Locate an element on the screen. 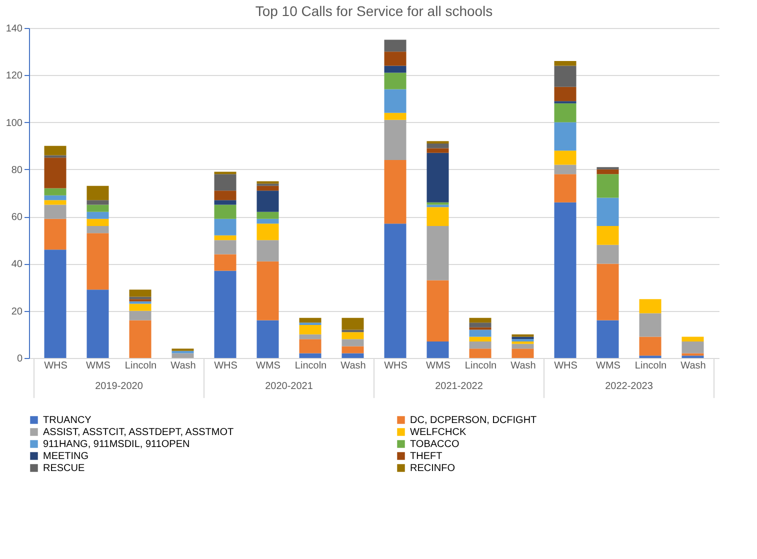 The width and height of the screenshot is (757, 559). legend-label: 911HANG, 911MSDIL, 911OPEN is located at coordinates (116, 444).